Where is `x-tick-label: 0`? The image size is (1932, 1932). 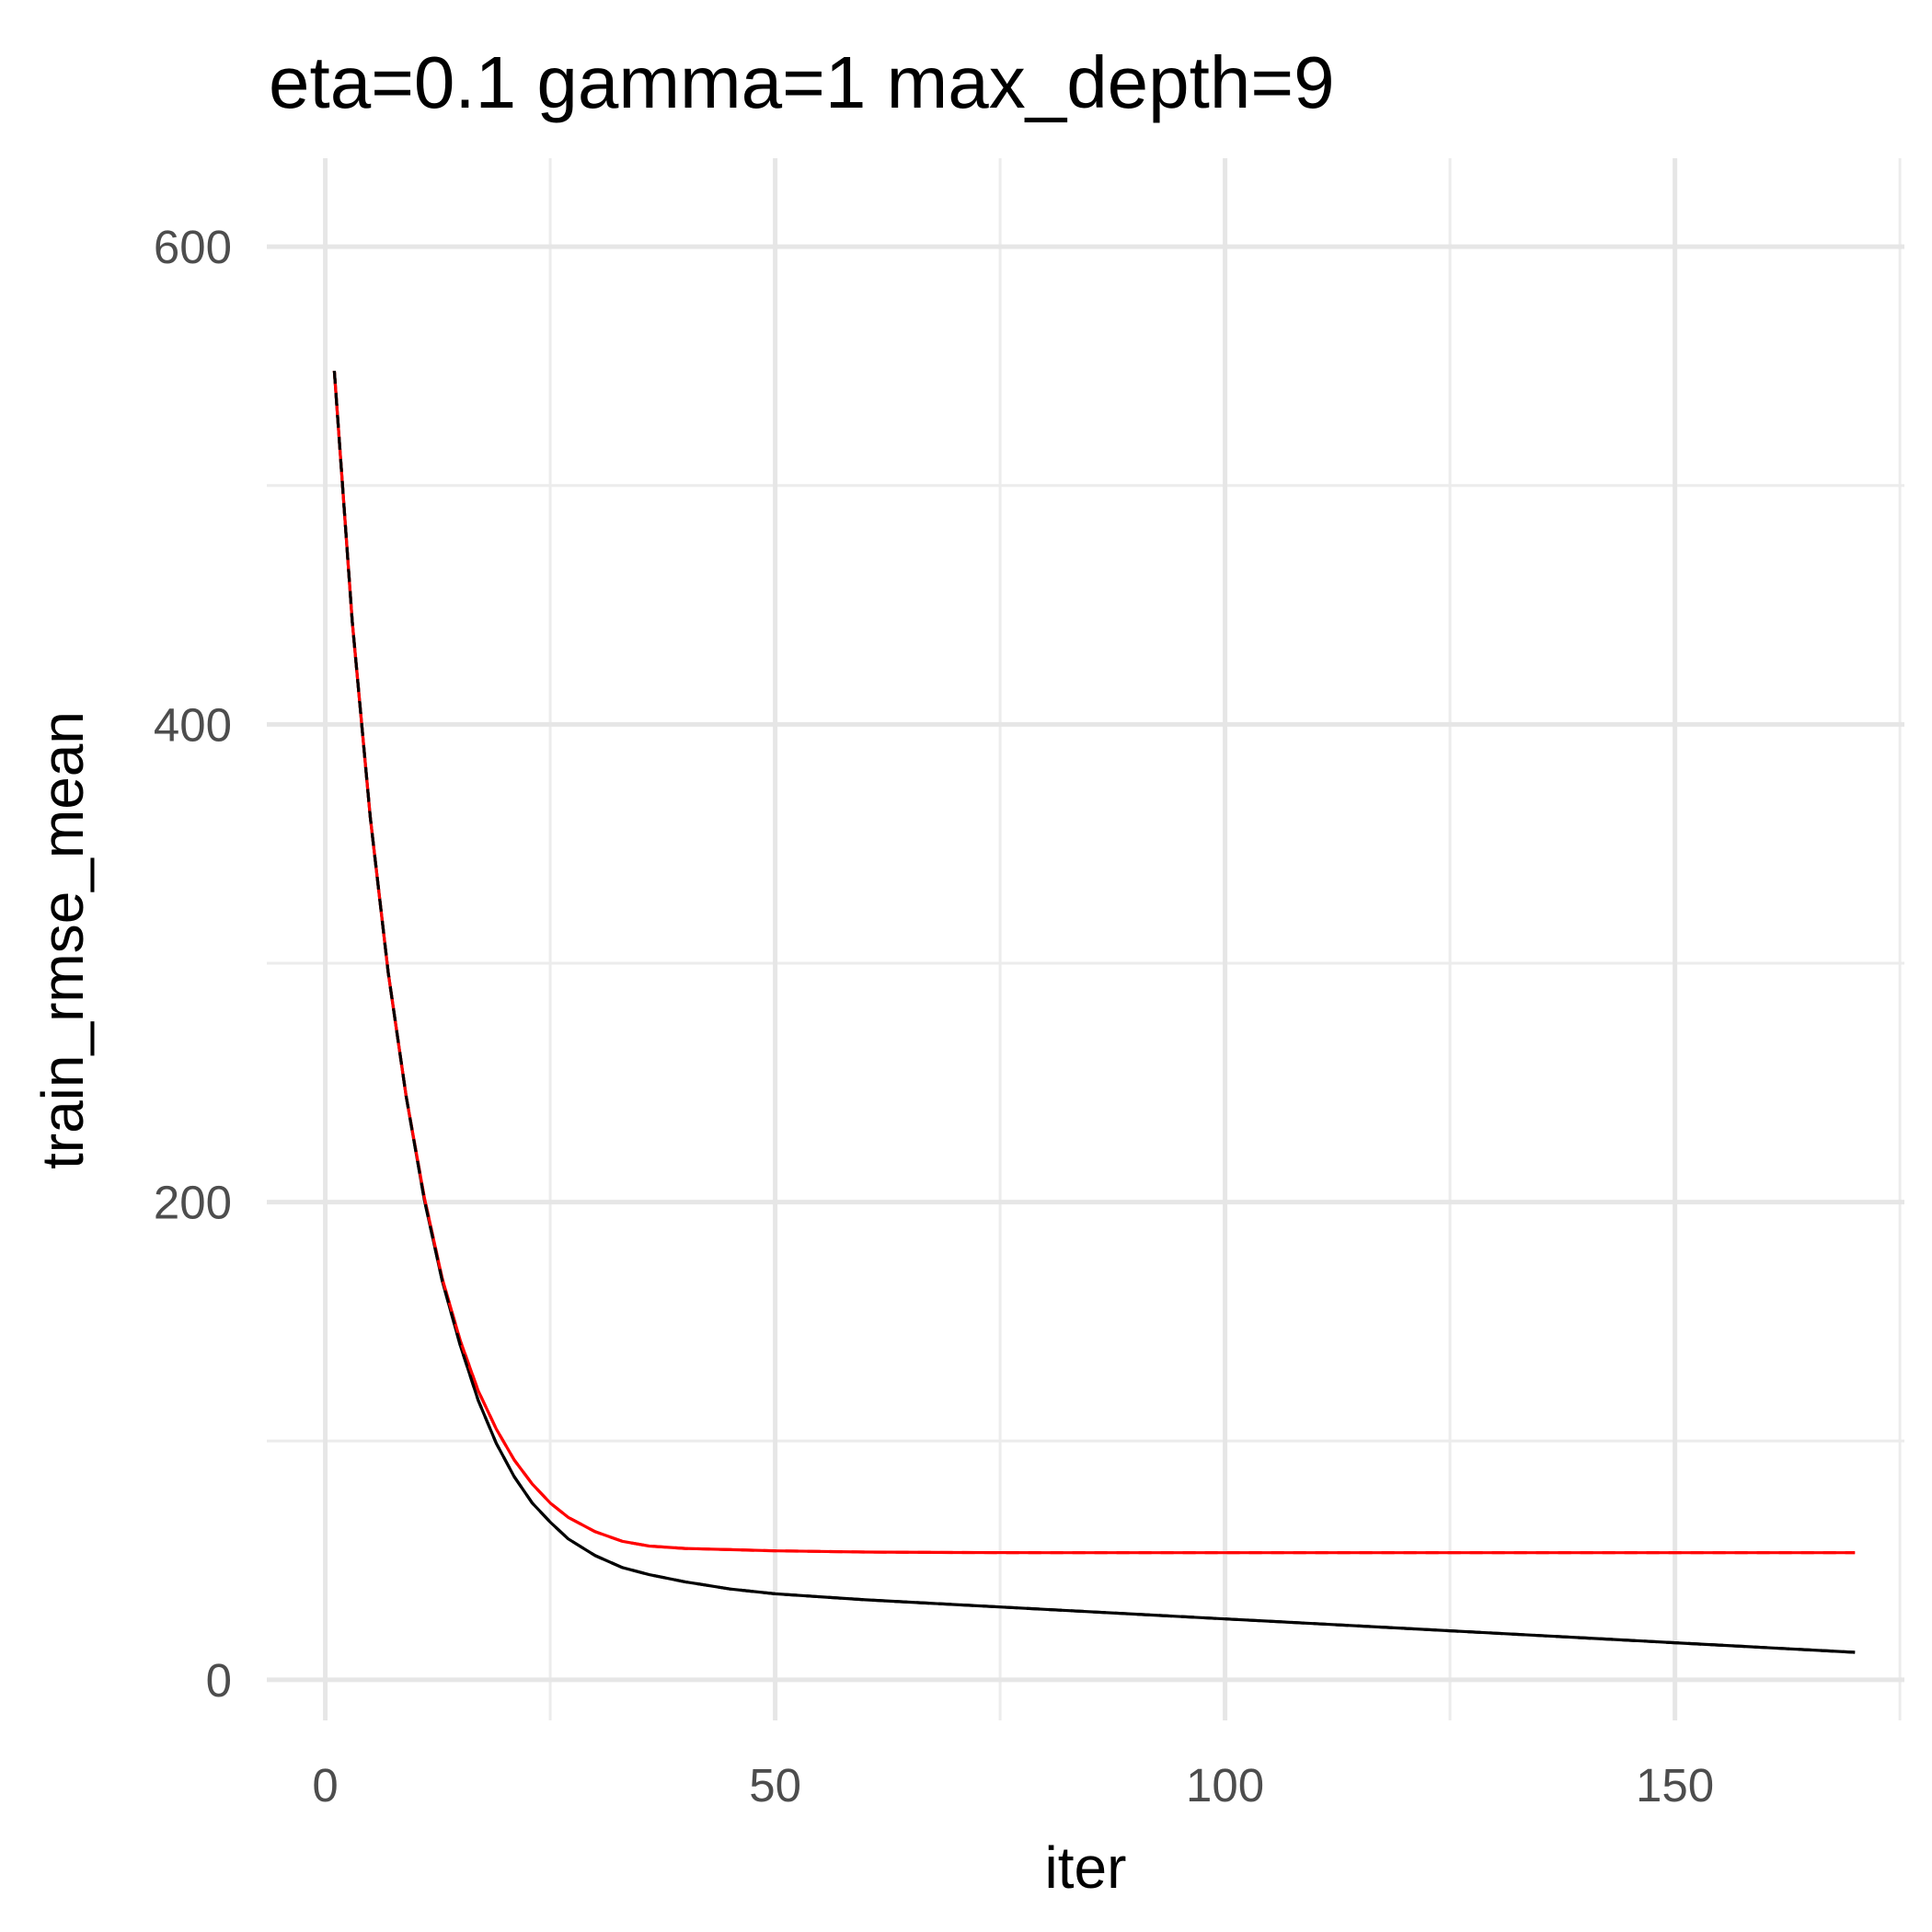 x-tick-label: 0 is located at coordinates (325, 1785).